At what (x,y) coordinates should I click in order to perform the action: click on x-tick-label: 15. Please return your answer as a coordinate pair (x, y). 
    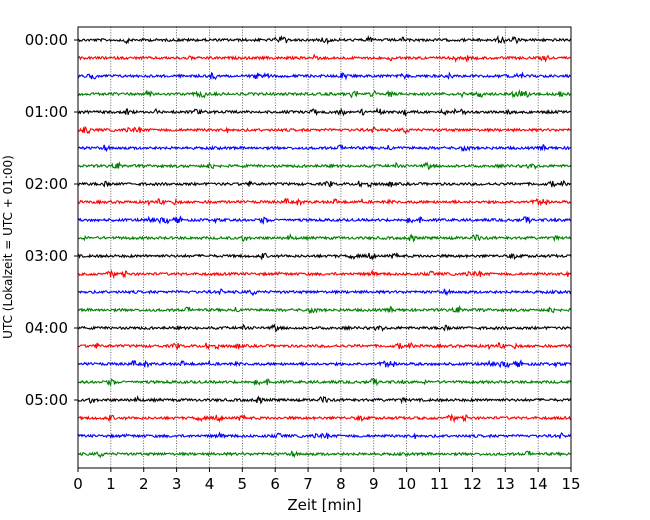
    Looking at the image, I should click on (570, 484).